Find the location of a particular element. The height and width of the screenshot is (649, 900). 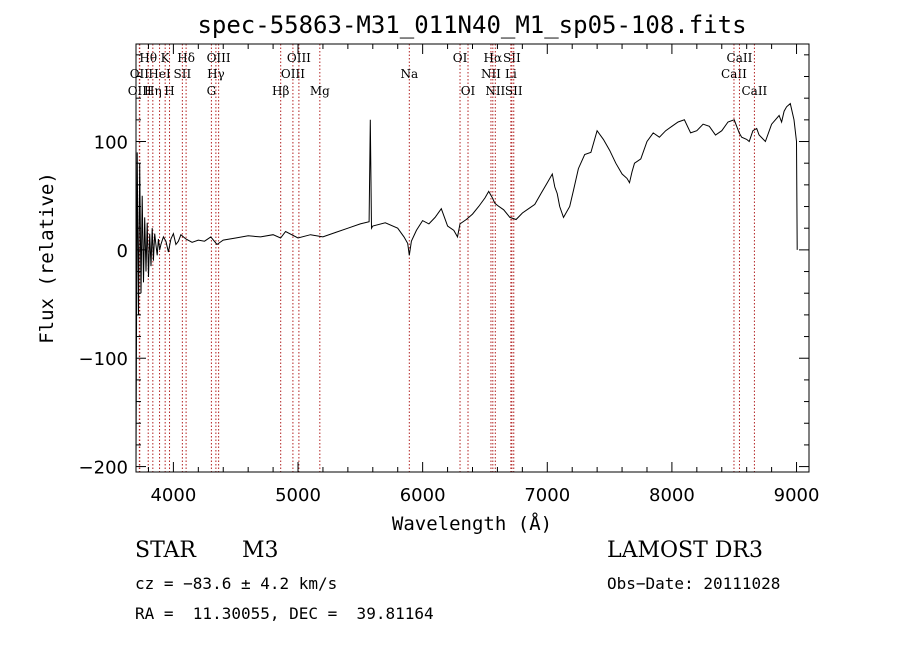

emission-line-label: OII is located at coordinates (140, 74).